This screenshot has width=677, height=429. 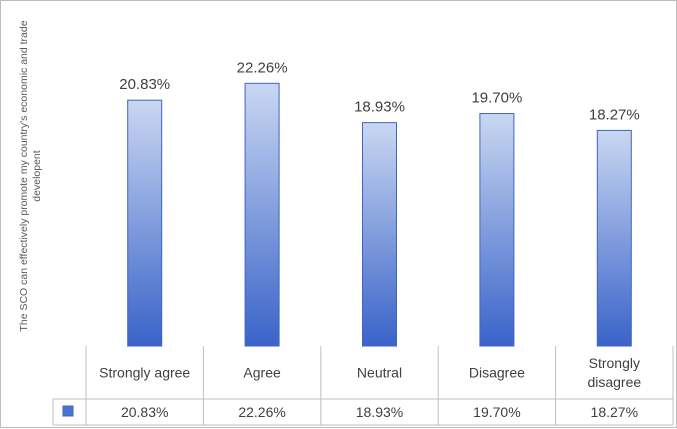 What do you see at coordinates (144, 412) in the screenshot?
I see `table-value: 20.83%` at bounding box center [144, 412].